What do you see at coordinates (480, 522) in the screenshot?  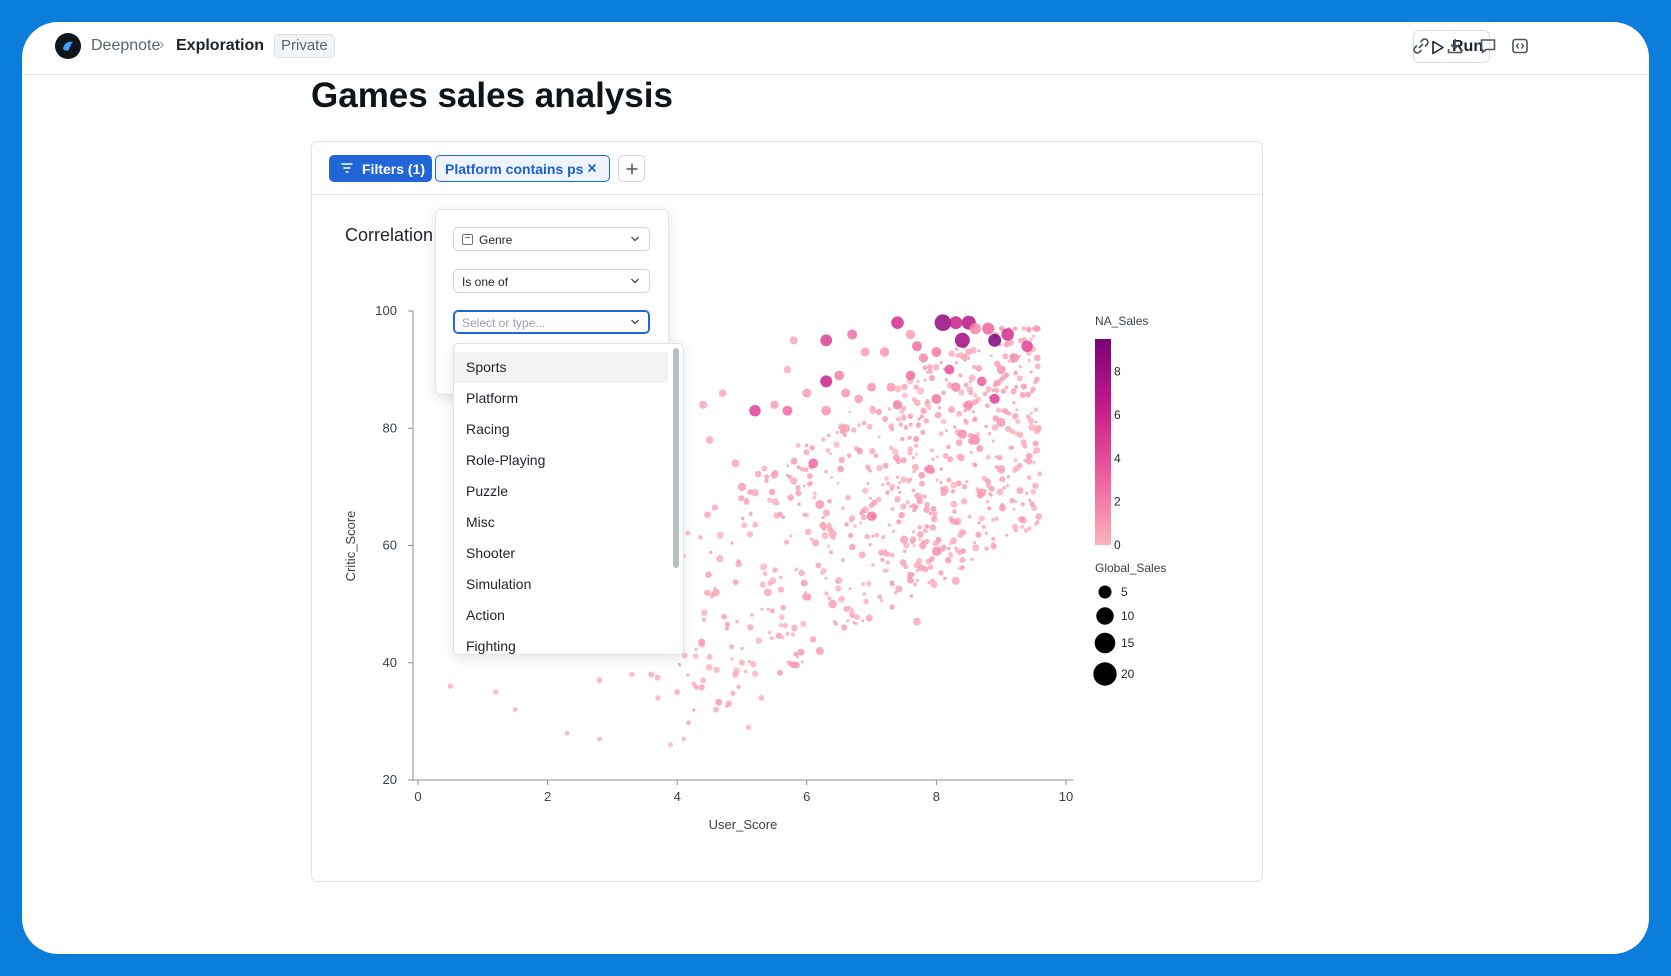 I see `option-misc: Misc` at bounding box center [480, 522].